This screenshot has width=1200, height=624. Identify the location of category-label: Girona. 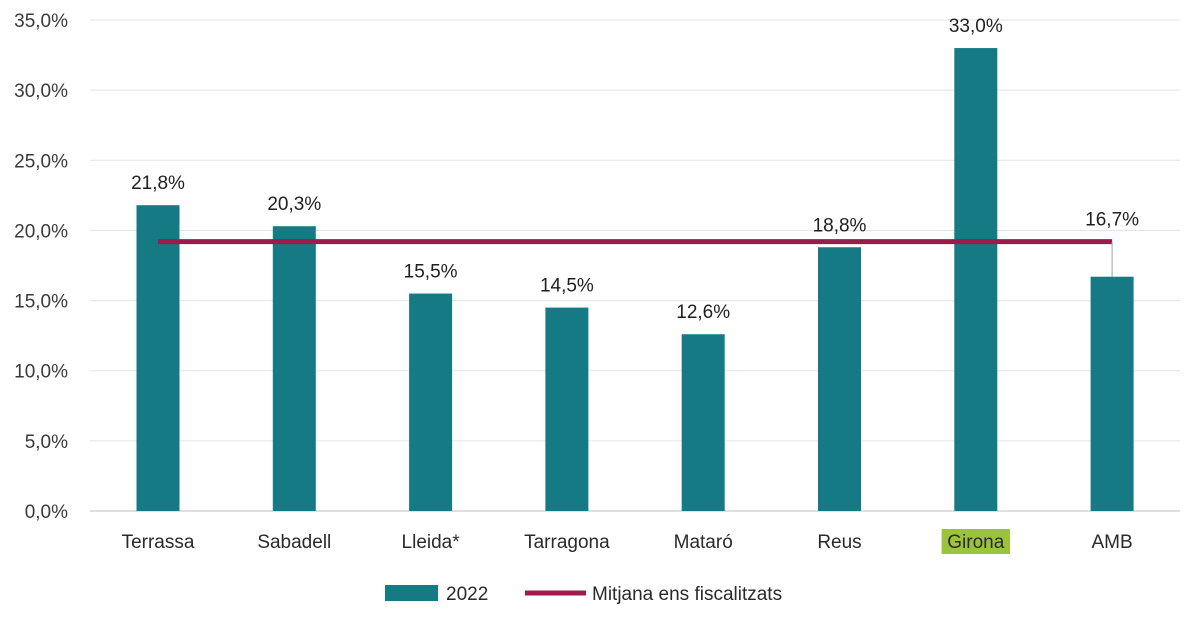
(975, 542).